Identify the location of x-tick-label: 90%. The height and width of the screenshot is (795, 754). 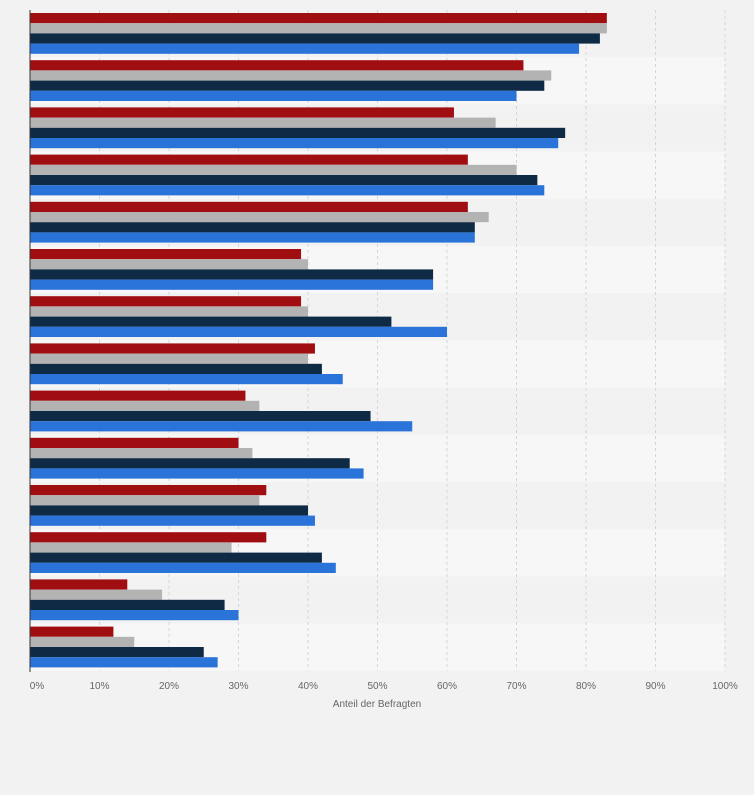
(655, 686).